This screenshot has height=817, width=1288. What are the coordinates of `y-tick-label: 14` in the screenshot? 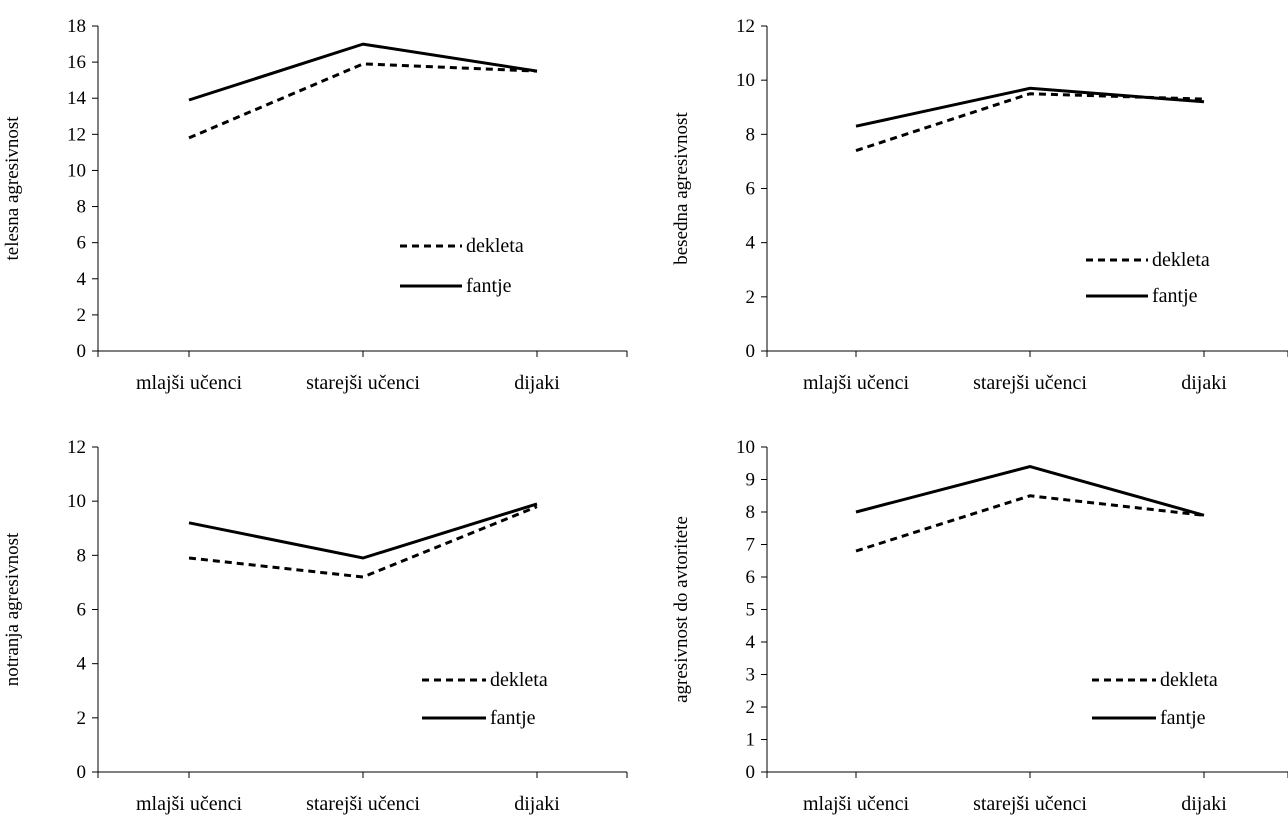 It's located at (77, 98).